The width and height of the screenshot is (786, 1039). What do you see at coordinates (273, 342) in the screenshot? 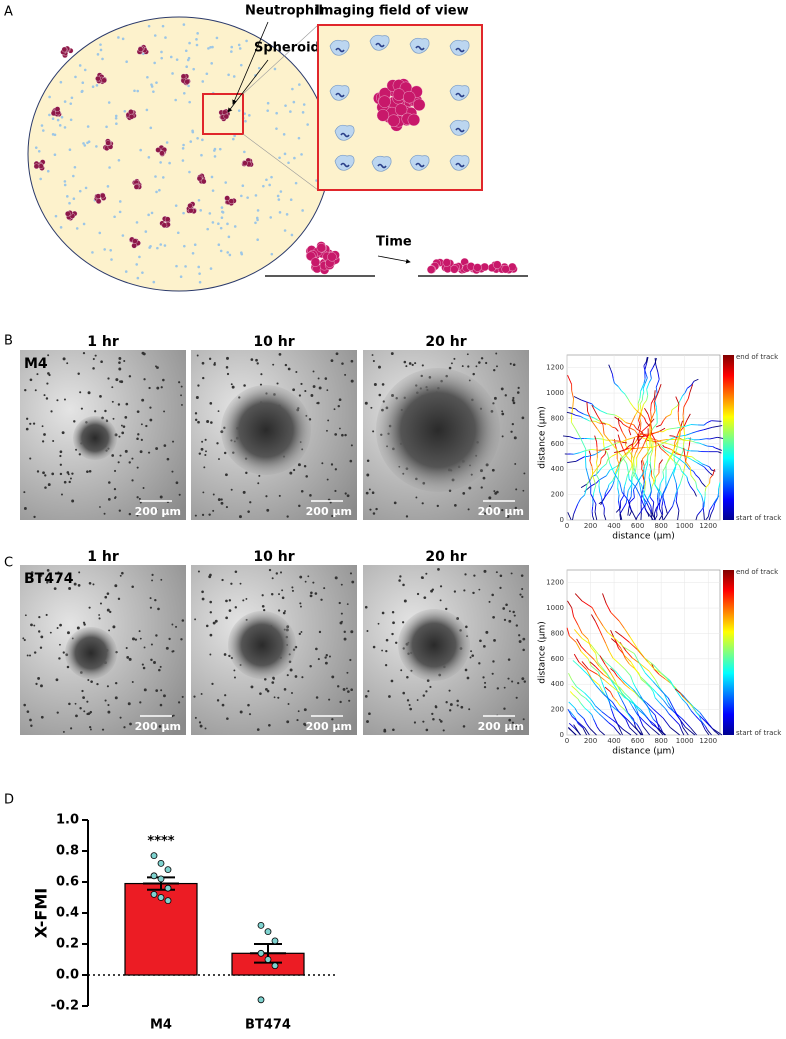
I see `timepoint-label: 10 hr` at bounding box center [273, 342].